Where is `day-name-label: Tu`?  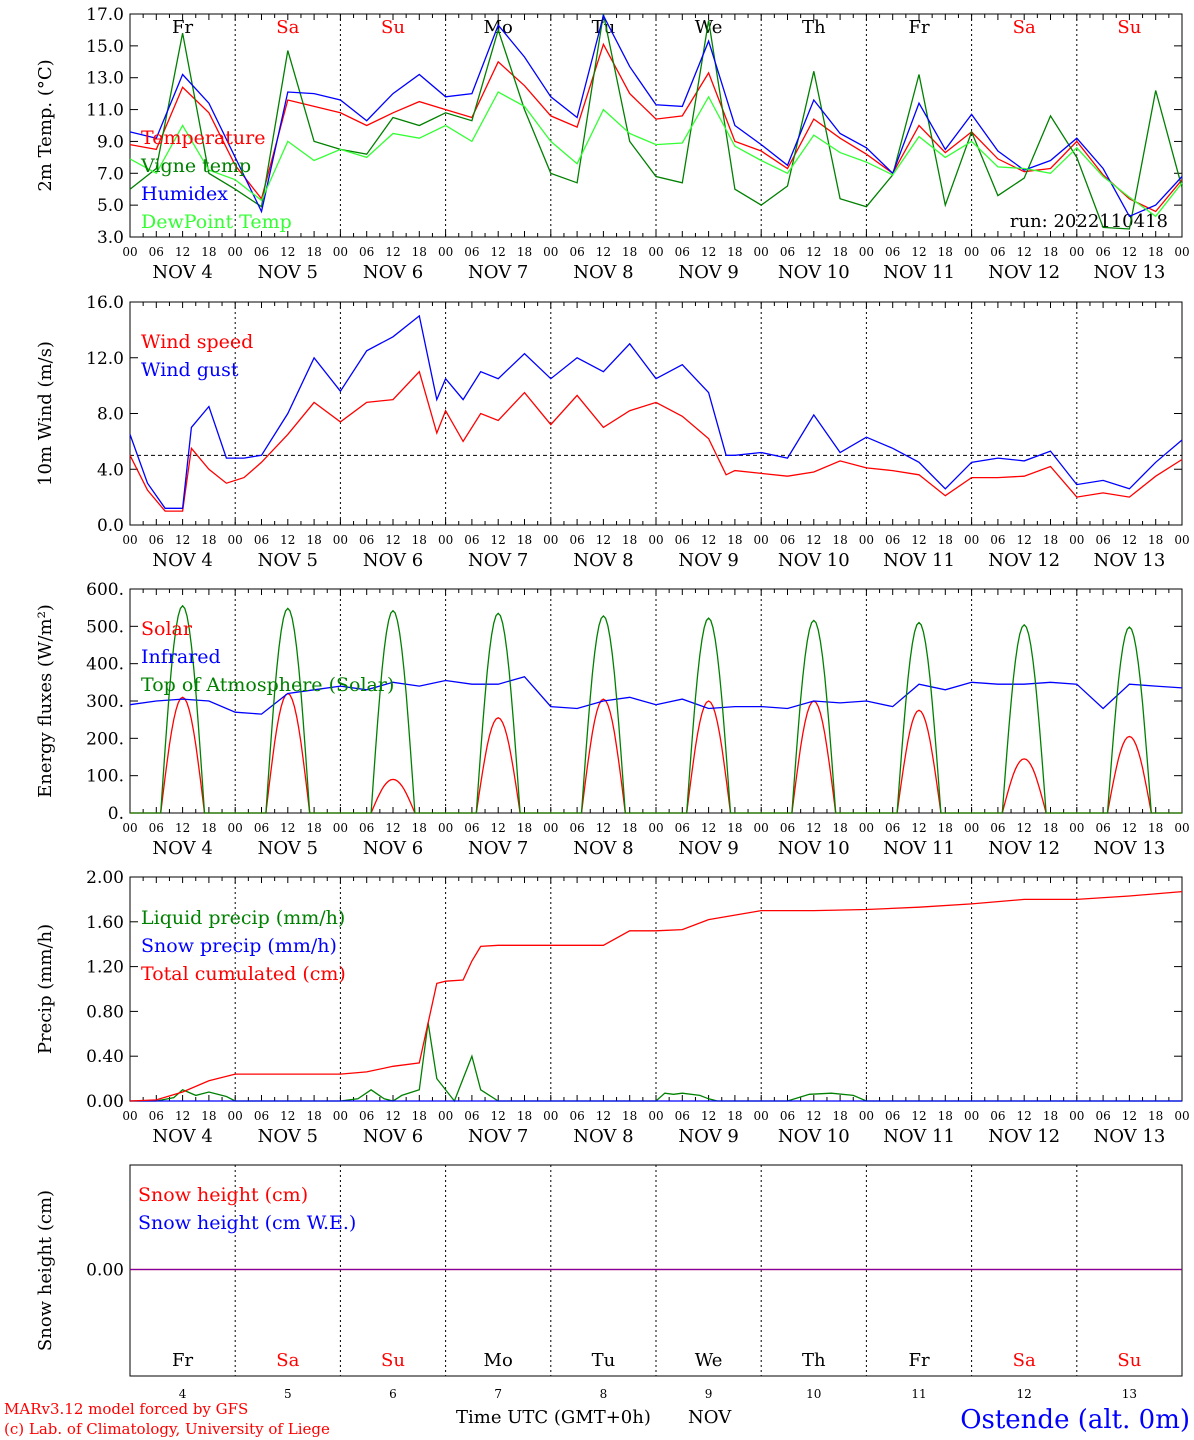
day-name-label: Tu is located at coordinates (604, 1360).